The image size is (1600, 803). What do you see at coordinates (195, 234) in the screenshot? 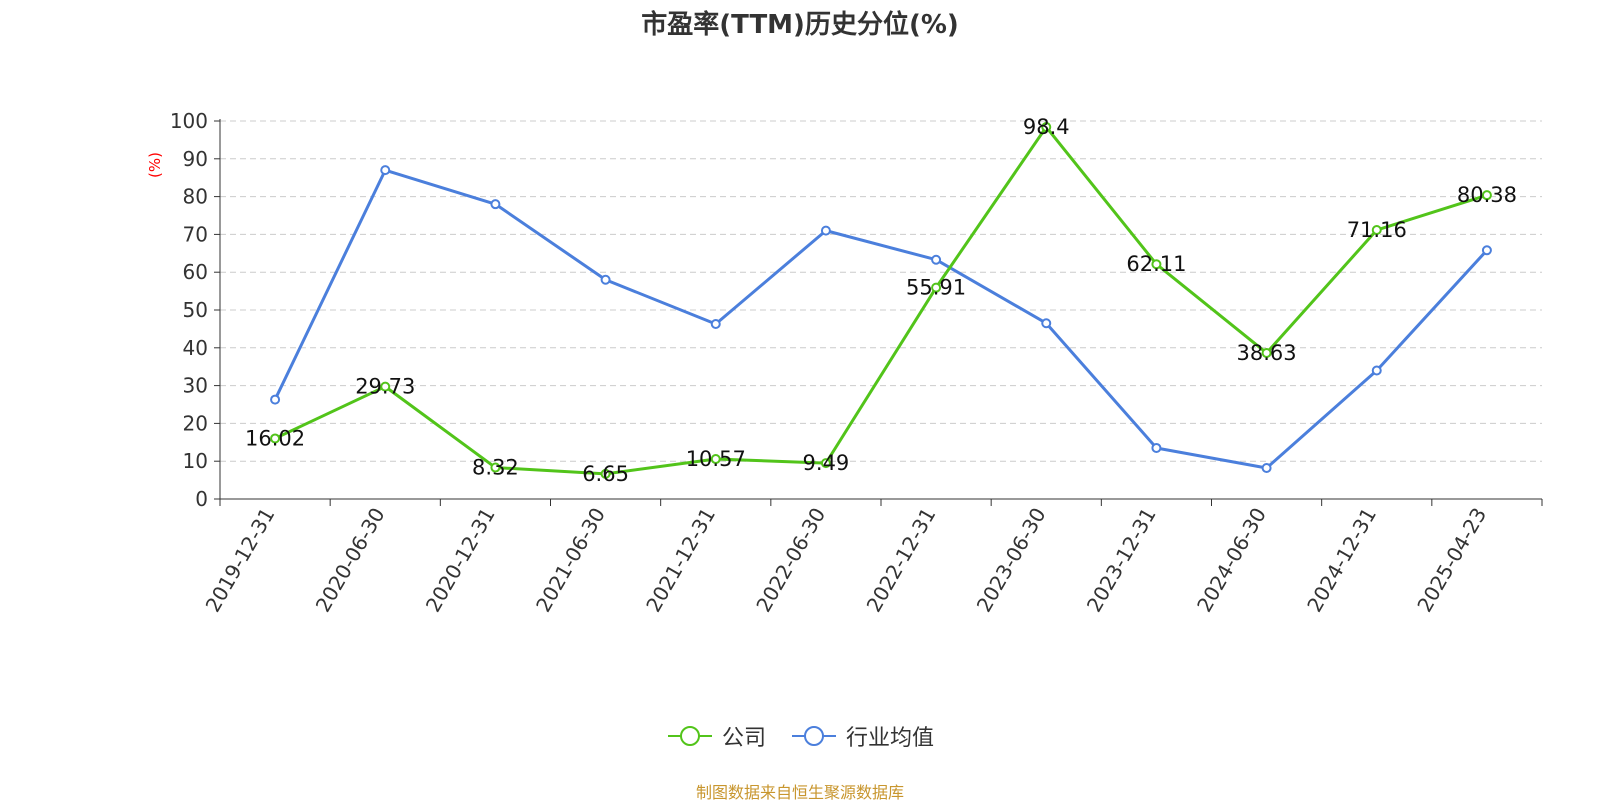
I see `y-tick-label: 70` at bounding box center [195, 234].